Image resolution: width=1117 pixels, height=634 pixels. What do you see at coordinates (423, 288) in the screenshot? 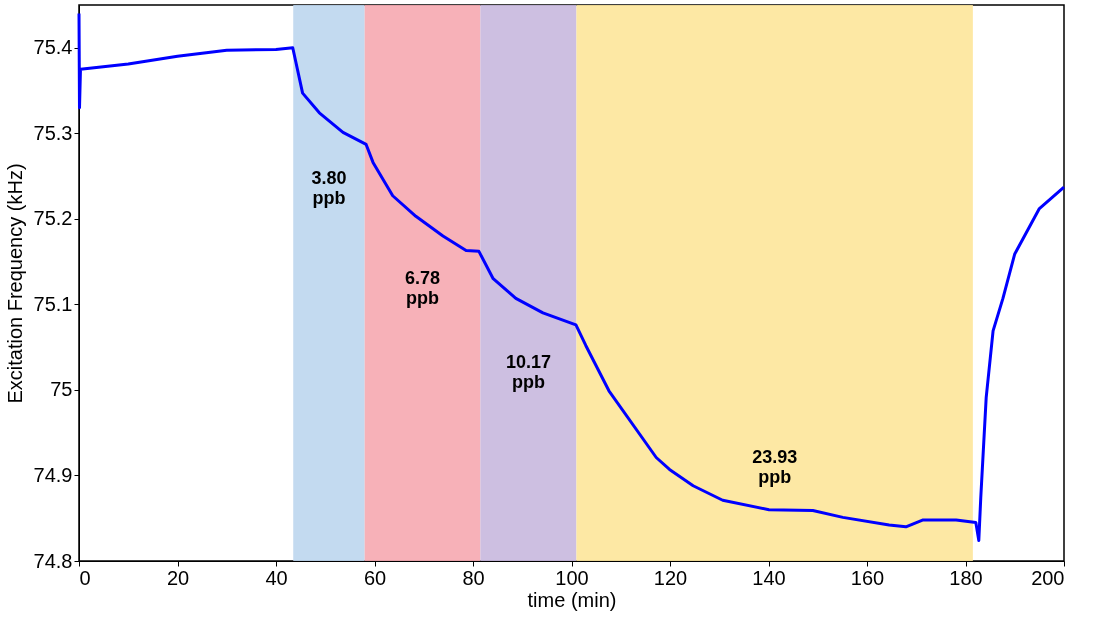
I see `band-label: 6.78 ppb` at bounding box center [423, 288].